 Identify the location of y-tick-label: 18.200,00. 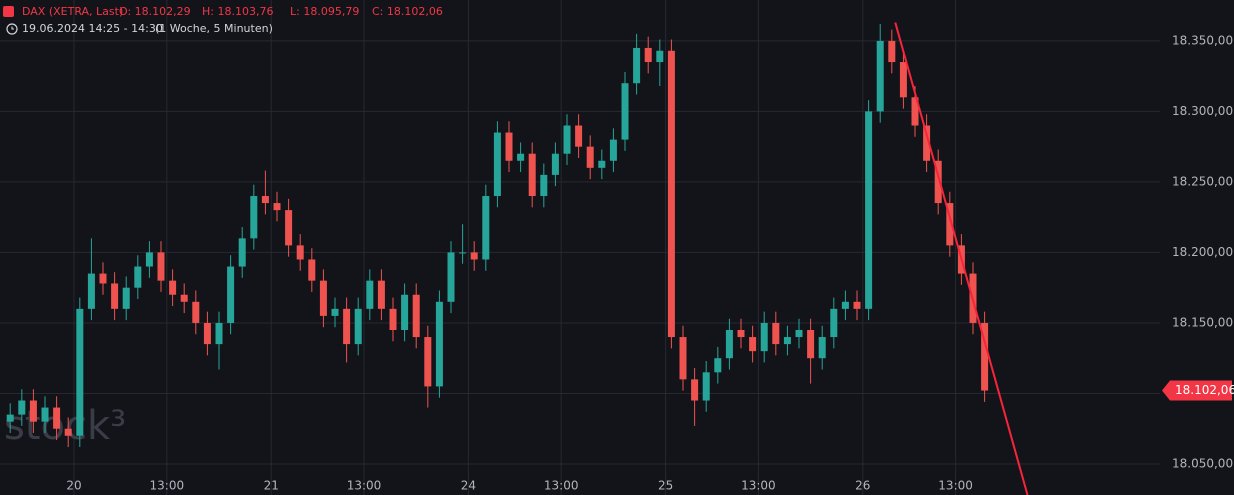
(1202, 252).